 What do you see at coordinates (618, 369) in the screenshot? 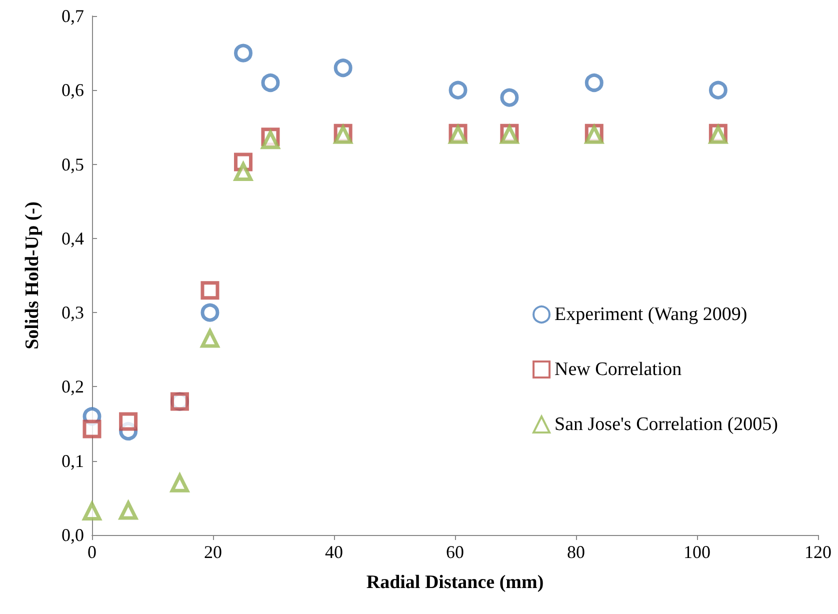
I see `legend-label: New Correlation` at bounding box center [618, 369].